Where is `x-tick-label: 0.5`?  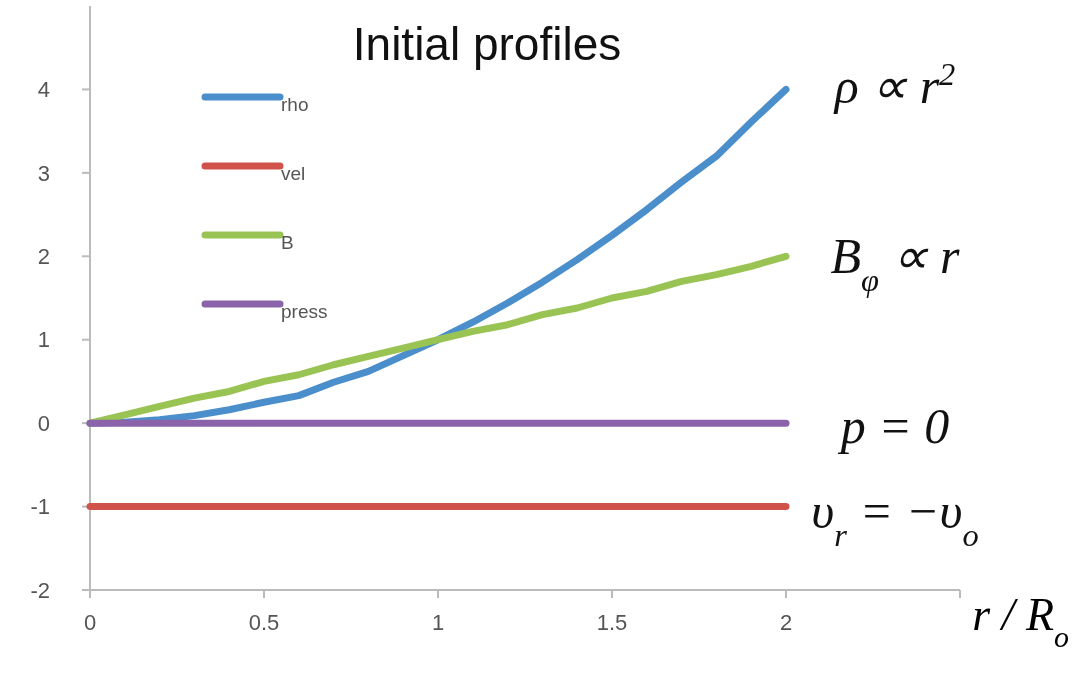 x-tick-label: 0.5 is located at coordinates (264, 622).